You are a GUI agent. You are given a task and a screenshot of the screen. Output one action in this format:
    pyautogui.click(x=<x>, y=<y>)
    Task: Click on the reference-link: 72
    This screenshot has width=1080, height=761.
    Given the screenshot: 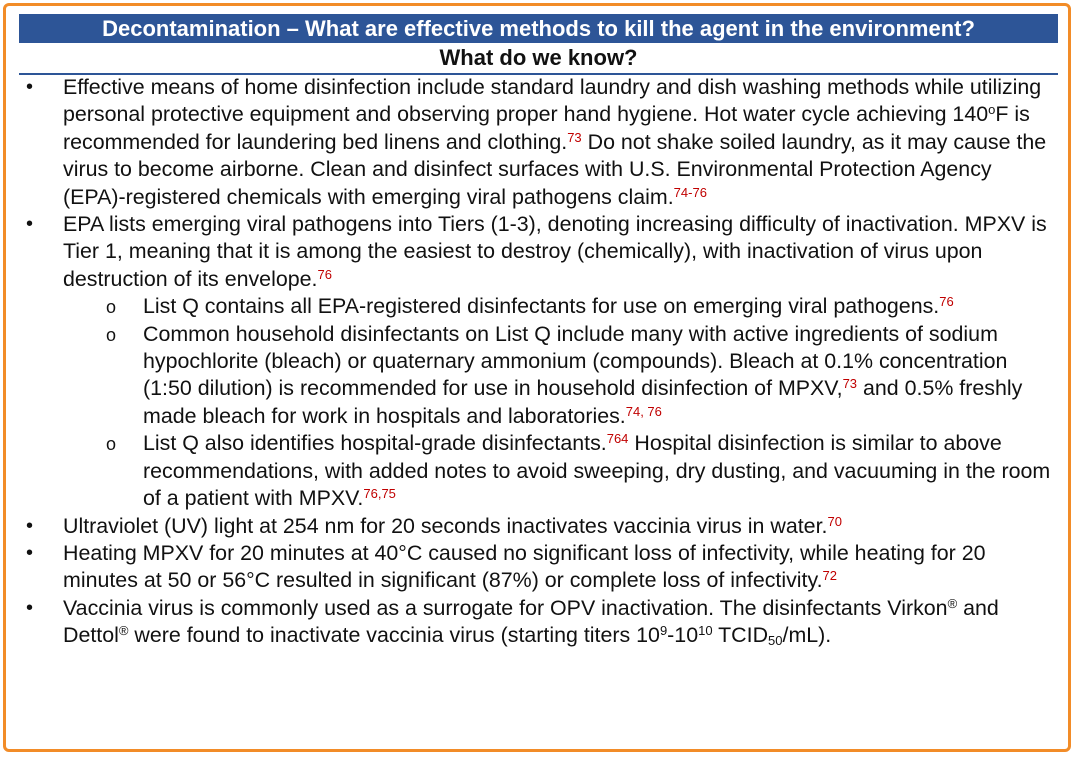 What is the action you would take?
    pyautogui.click(x=830, y=576)
    